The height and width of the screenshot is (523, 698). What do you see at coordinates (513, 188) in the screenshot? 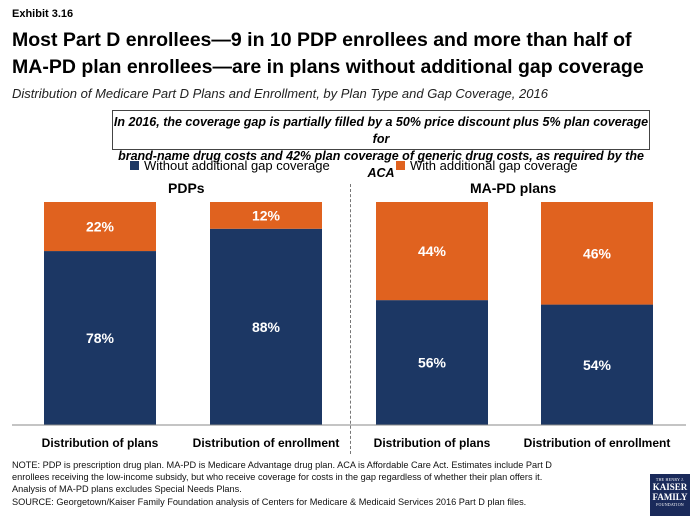
I see `panel-title-mapd: MA-PD plans` at bounding box center [513, 188].